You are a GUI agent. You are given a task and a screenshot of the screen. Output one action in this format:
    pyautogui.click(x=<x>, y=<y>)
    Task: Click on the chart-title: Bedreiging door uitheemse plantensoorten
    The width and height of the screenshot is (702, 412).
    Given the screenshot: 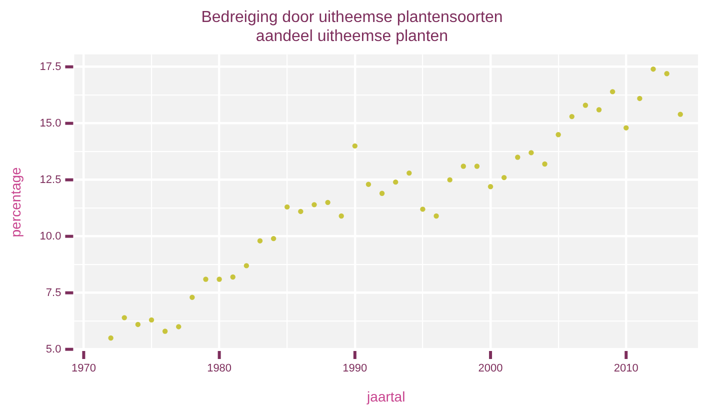 What is the action you would take?
    pyautogui.click(x=352, y=17)
    